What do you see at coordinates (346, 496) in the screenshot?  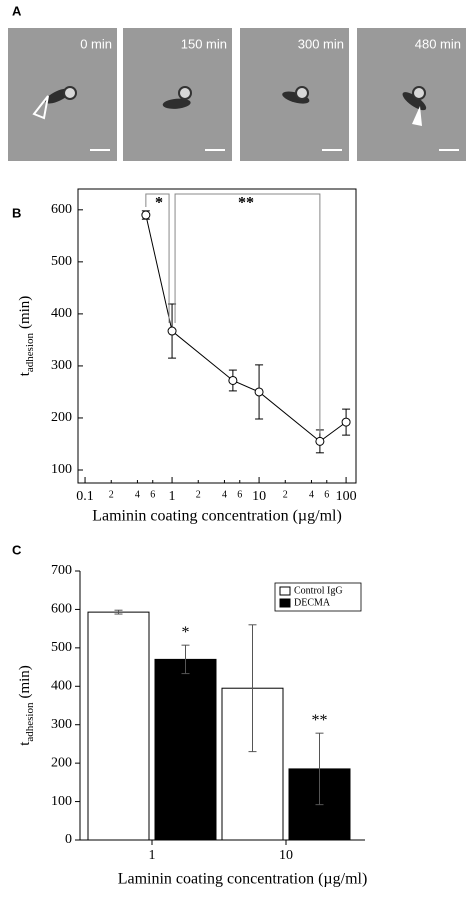 I see `x-tick-label: 100` at bounding box center [346, 496].